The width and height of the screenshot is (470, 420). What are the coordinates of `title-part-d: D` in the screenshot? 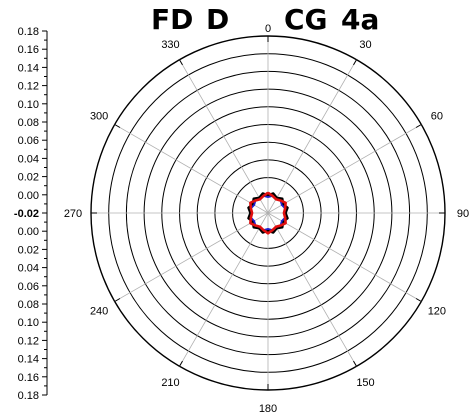 It's located at (217, 19).